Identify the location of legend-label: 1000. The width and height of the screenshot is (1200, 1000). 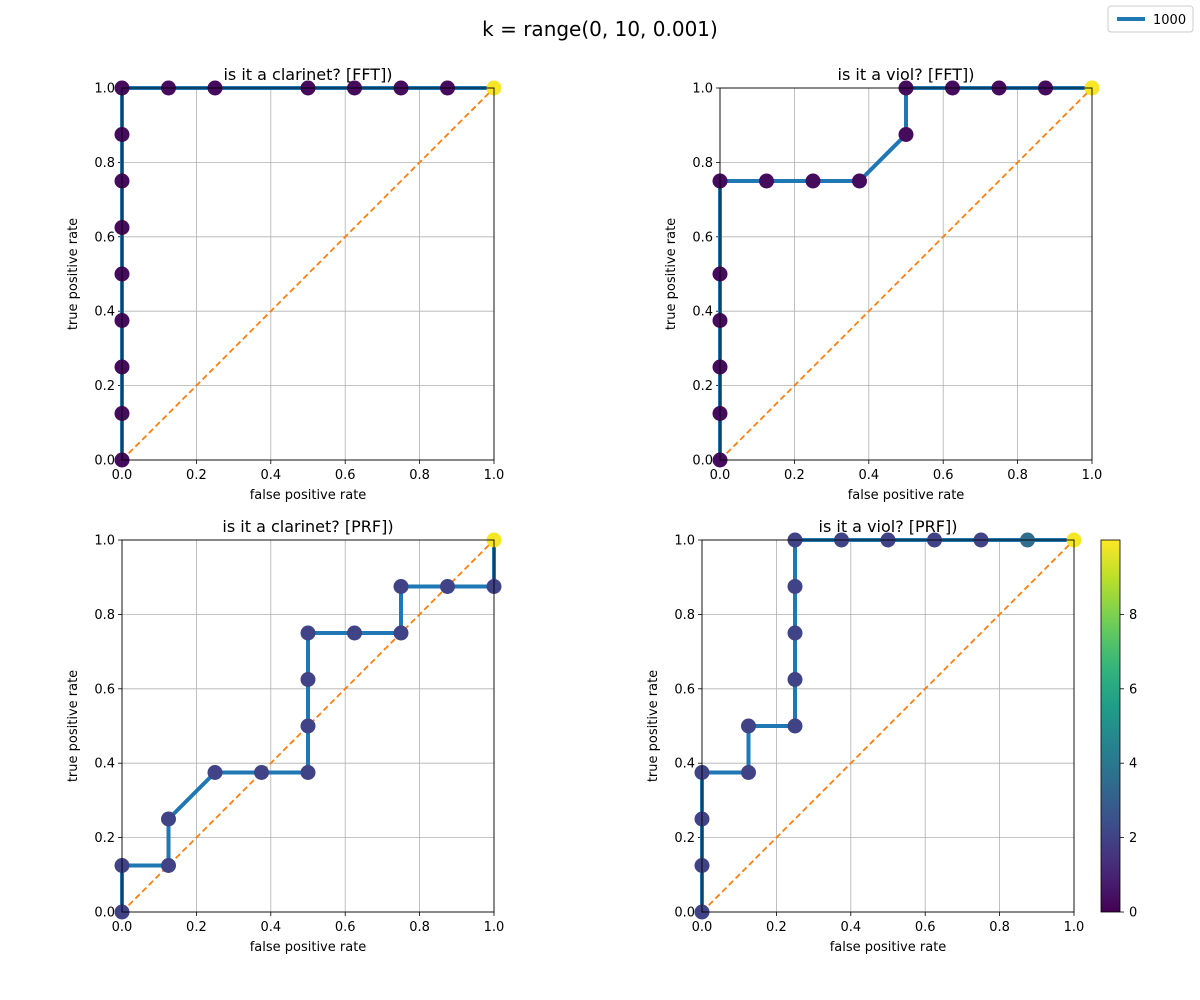
(1169, 20).